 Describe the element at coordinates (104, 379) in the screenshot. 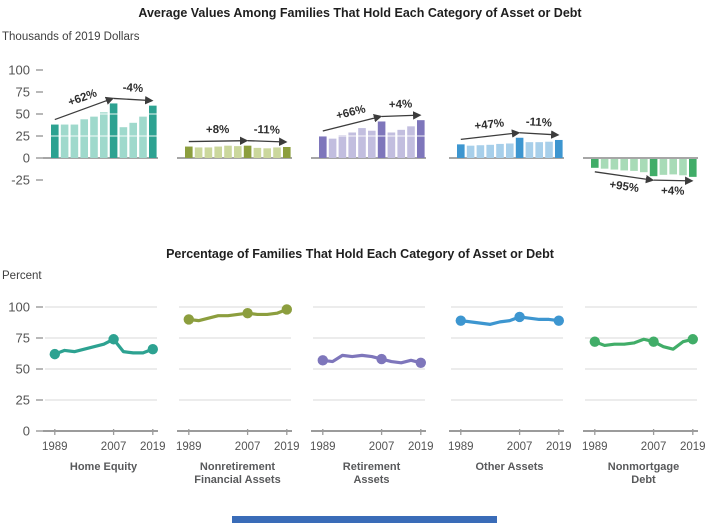

I see `line-chart-home-equity: 1989 2007 2019` at that location.